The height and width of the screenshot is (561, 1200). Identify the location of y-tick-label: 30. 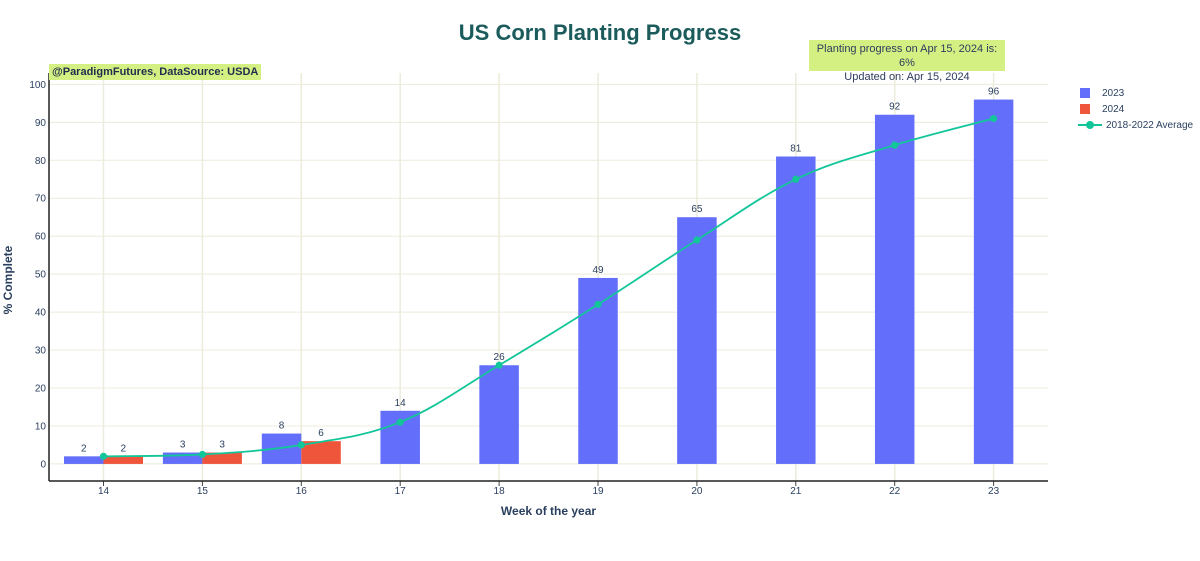
(41, 351).